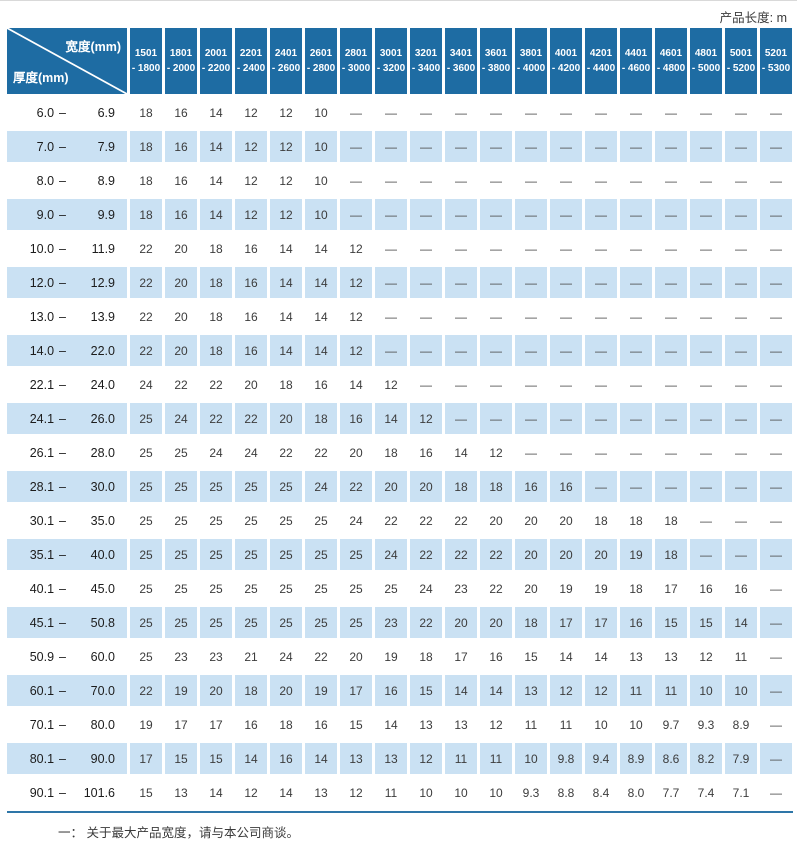  What do you see at coordinates (566, 758) in the screenshot?
I see `length-value-cell: 9.8` at bounding box center [566, 758].